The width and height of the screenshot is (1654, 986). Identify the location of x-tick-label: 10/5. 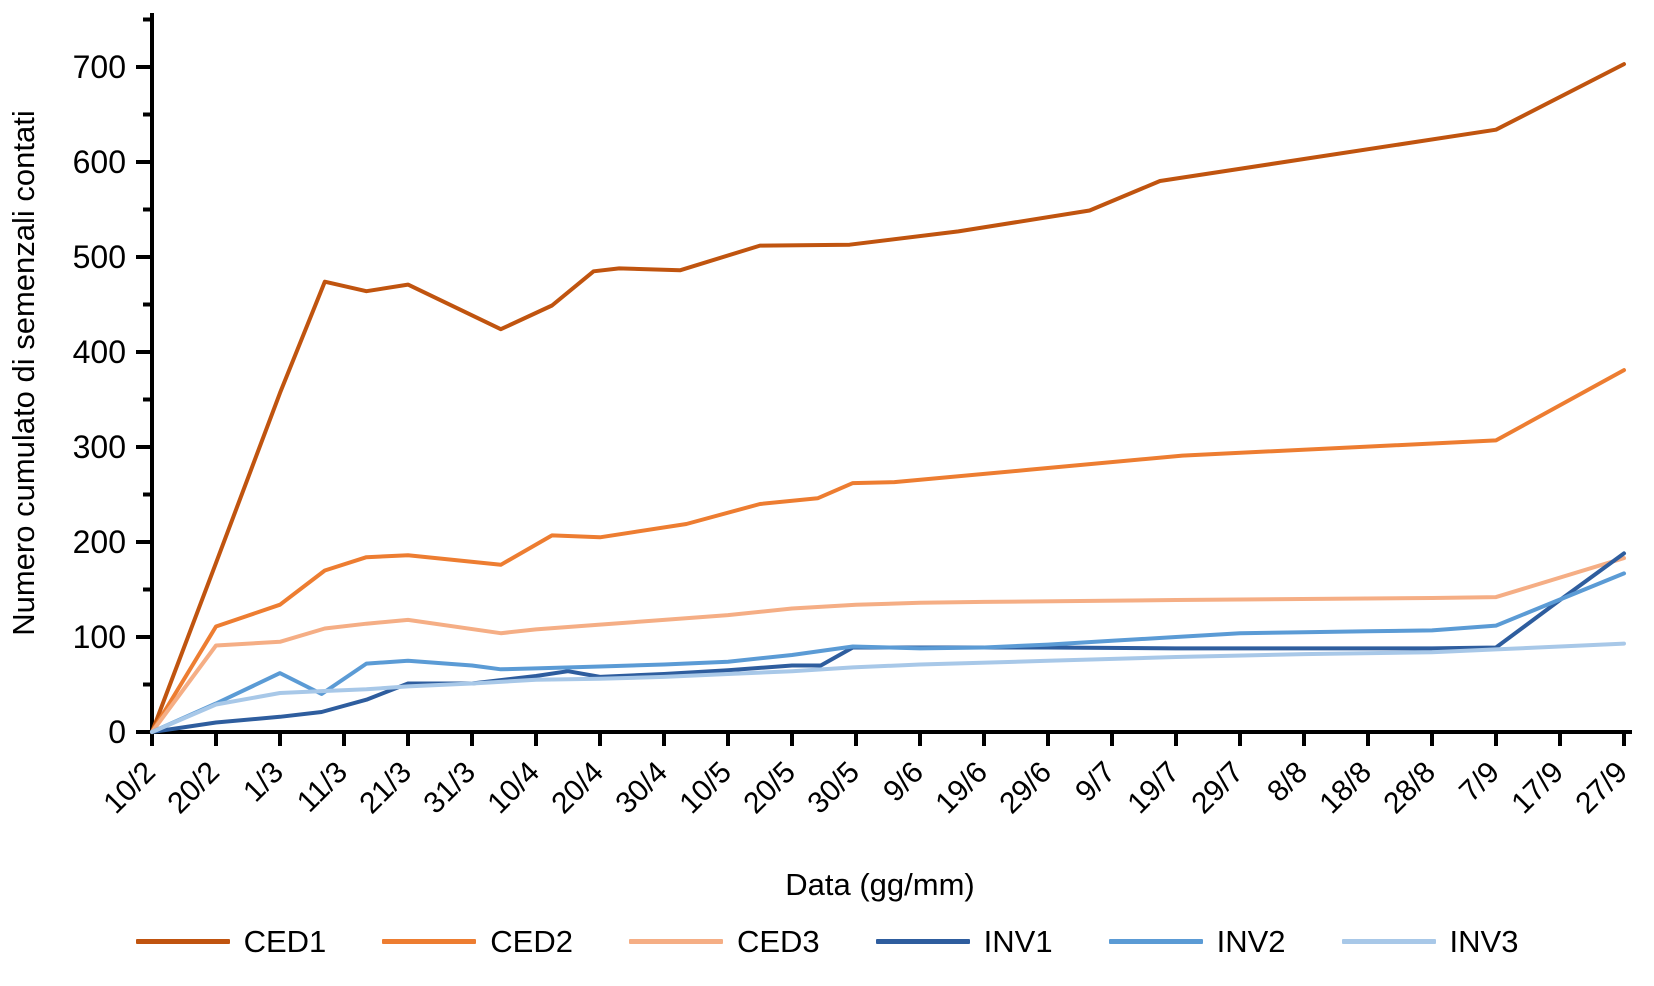
(705, 788).